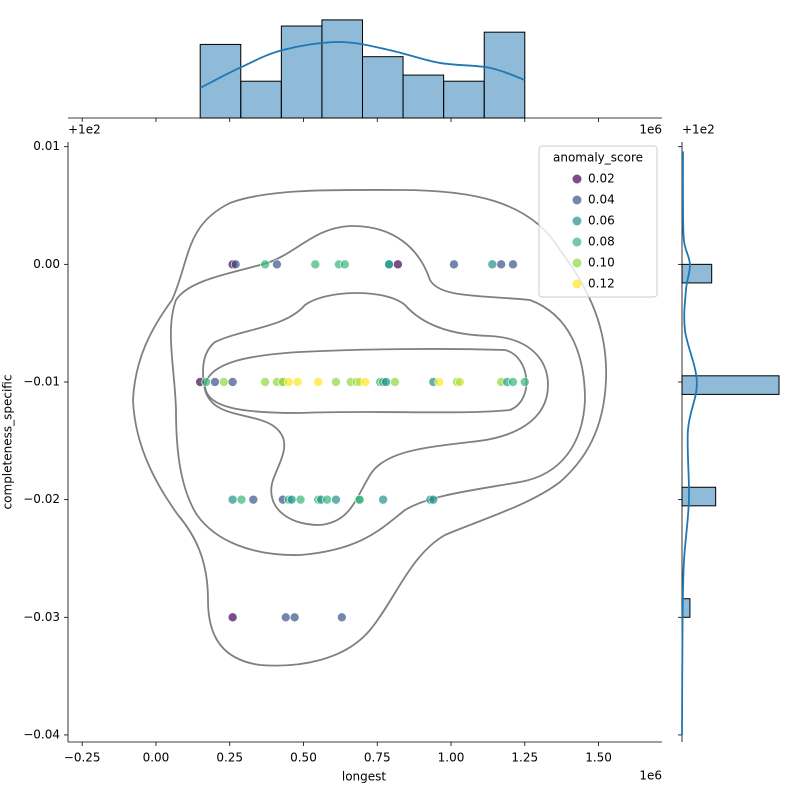 The image size is (800, 800). I want to click on y-tick-label: 0.00, so click(46, 264).